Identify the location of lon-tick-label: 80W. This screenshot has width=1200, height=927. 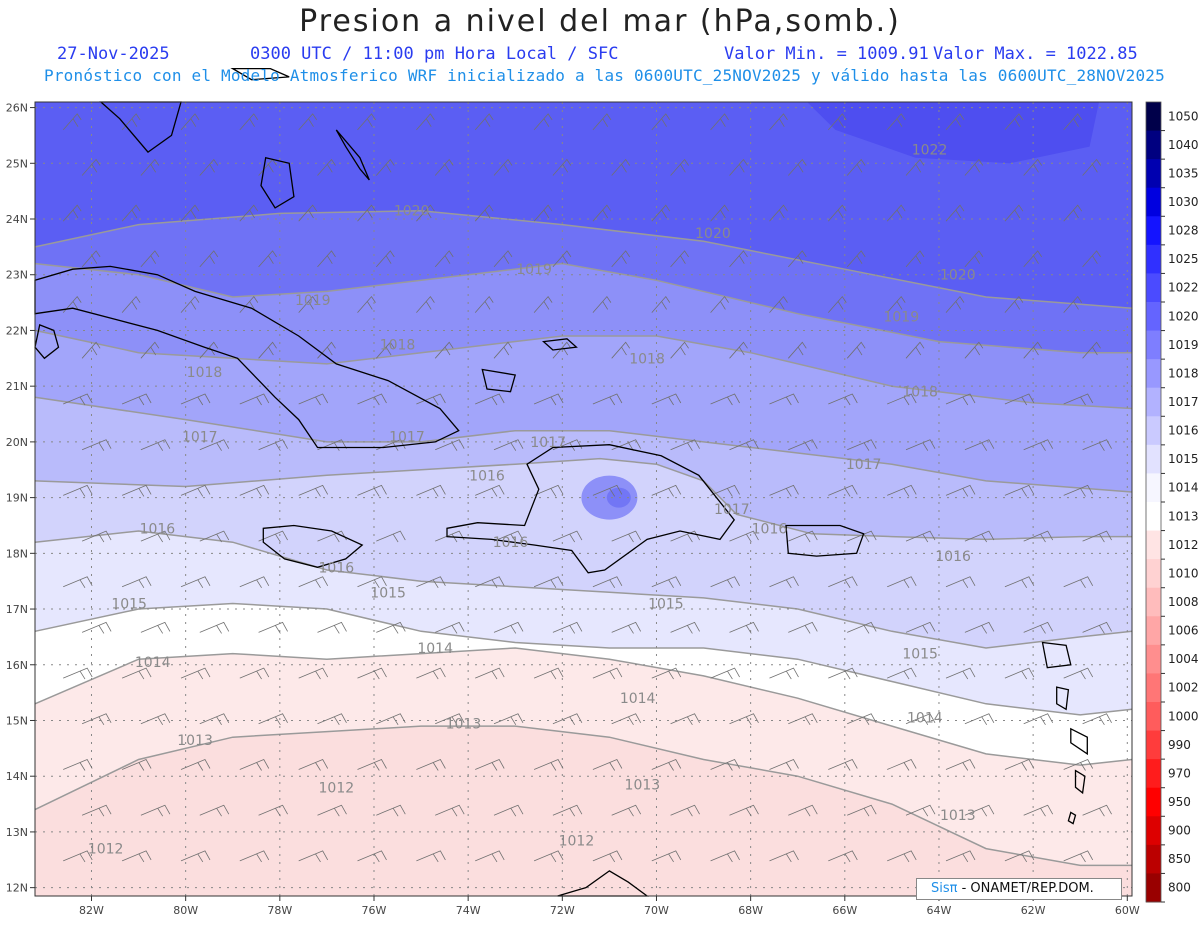
(185, 910).